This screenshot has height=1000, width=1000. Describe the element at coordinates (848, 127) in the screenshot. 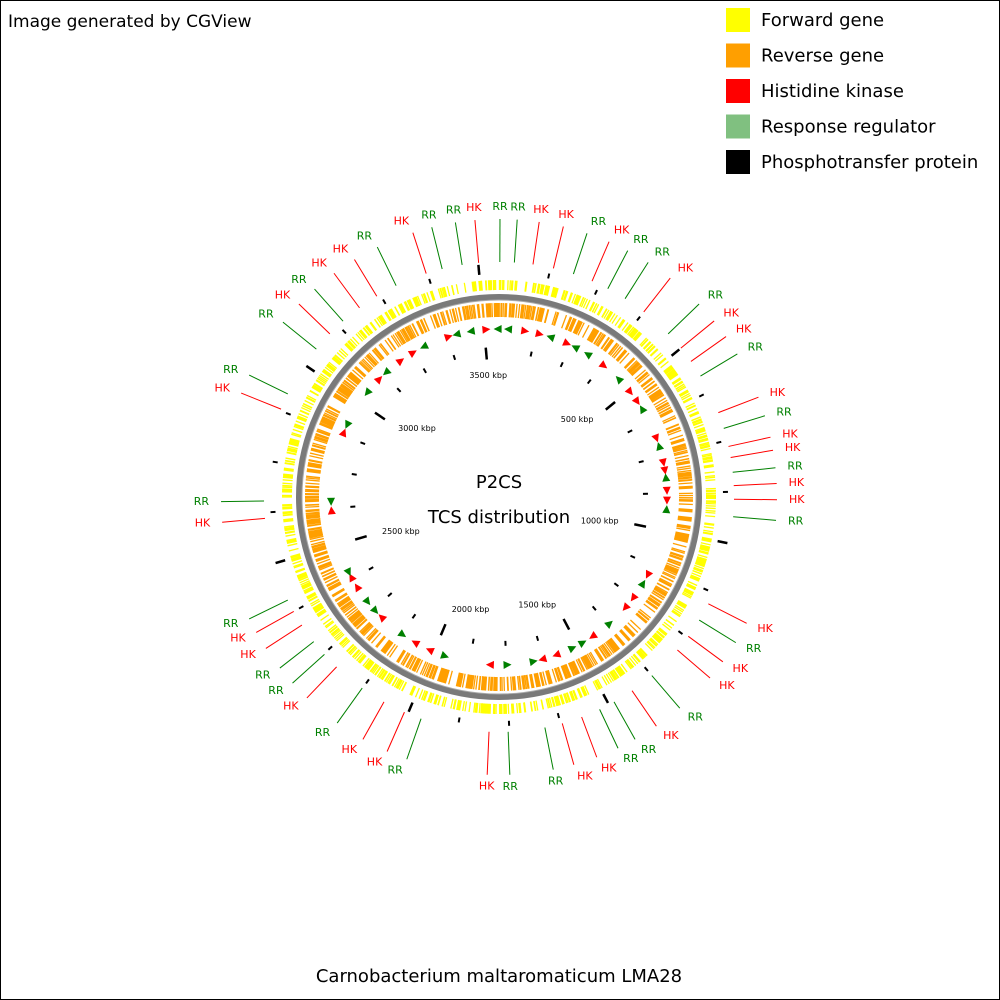

I see `legend-label: Response regulator` at that location.